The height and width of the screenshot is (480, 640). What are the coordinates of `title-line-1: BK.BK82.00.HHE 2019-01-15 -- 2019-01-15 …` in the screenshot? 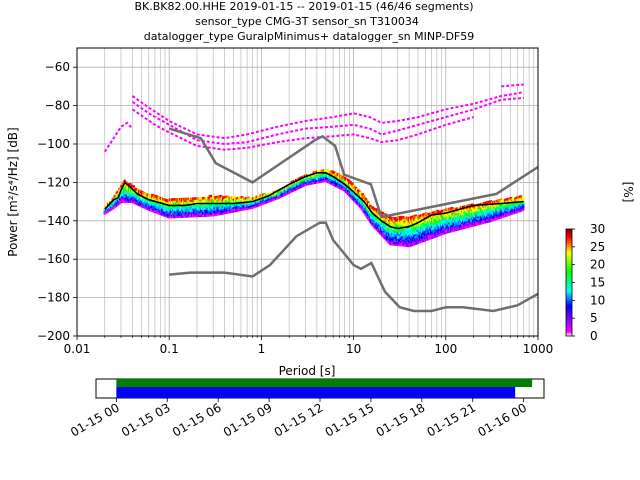 It's located at (303, 6).